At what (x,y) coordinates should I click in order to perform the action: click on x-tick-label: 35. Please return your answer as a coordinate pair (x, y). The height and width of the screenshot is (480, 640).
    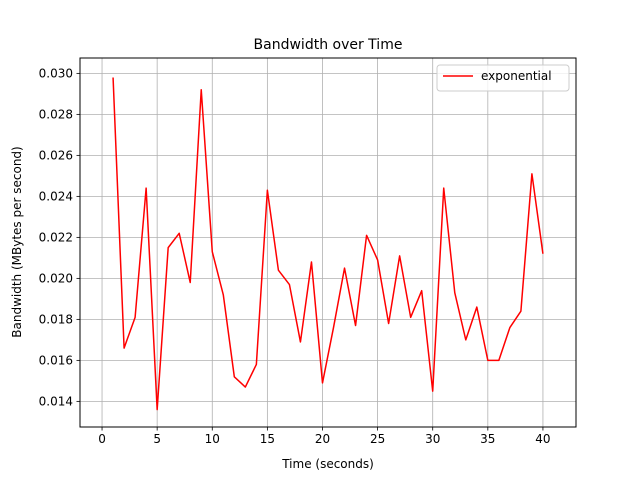
    Looking at the image, I should click on (487, 439).